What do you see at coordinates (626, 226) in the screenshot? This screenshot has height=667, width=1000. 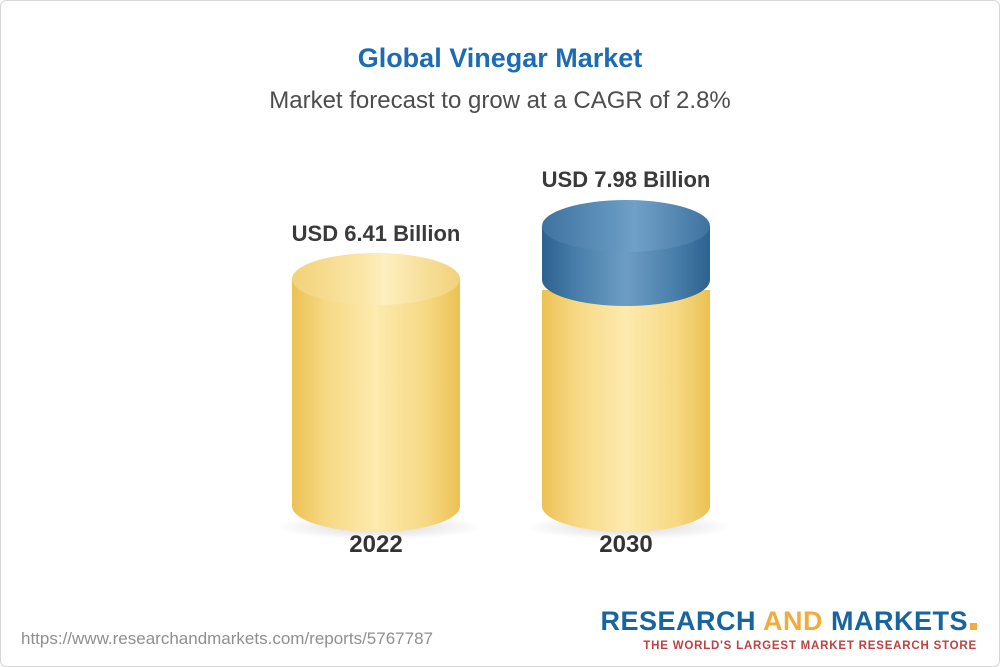 I see `bar-2030-top-ellipse` at bounding box center [626, 226].